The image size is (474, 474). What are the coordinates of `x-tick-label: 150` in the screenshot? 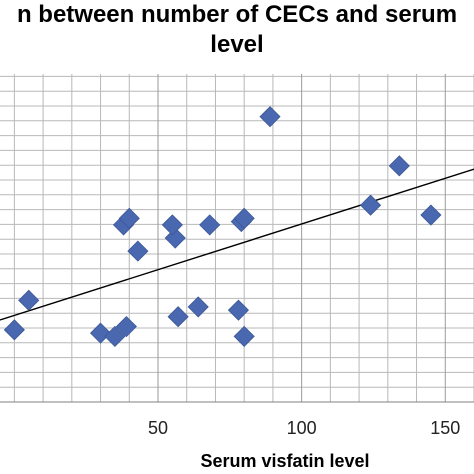 It's located at (445, 428).